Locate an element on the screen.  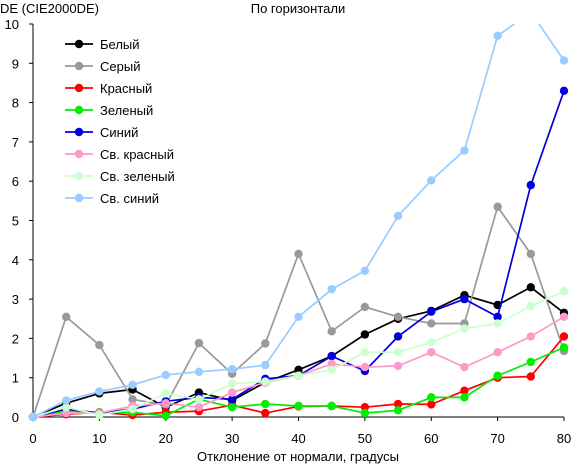
legend-entry-св-красный: Св. красный is located at coordinates (119, 154).